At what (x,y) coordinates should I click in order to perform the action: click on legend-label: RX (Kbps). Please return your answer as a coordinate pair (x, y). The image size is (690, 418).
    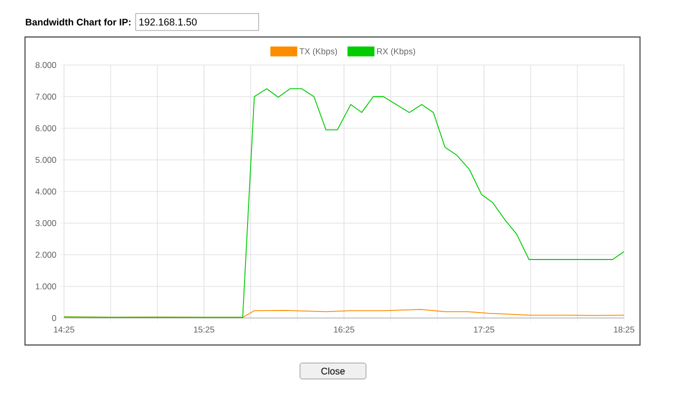
    Looking at the image, I should click on (396, 52).